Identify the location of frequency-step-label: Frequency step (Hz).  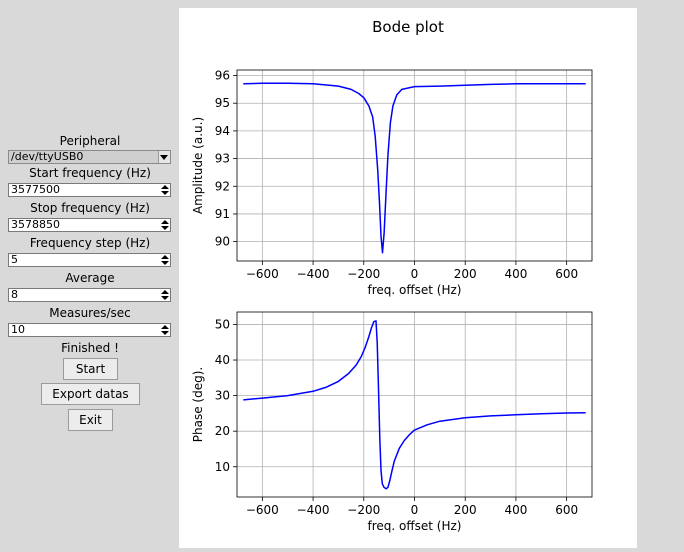
(90, 243).